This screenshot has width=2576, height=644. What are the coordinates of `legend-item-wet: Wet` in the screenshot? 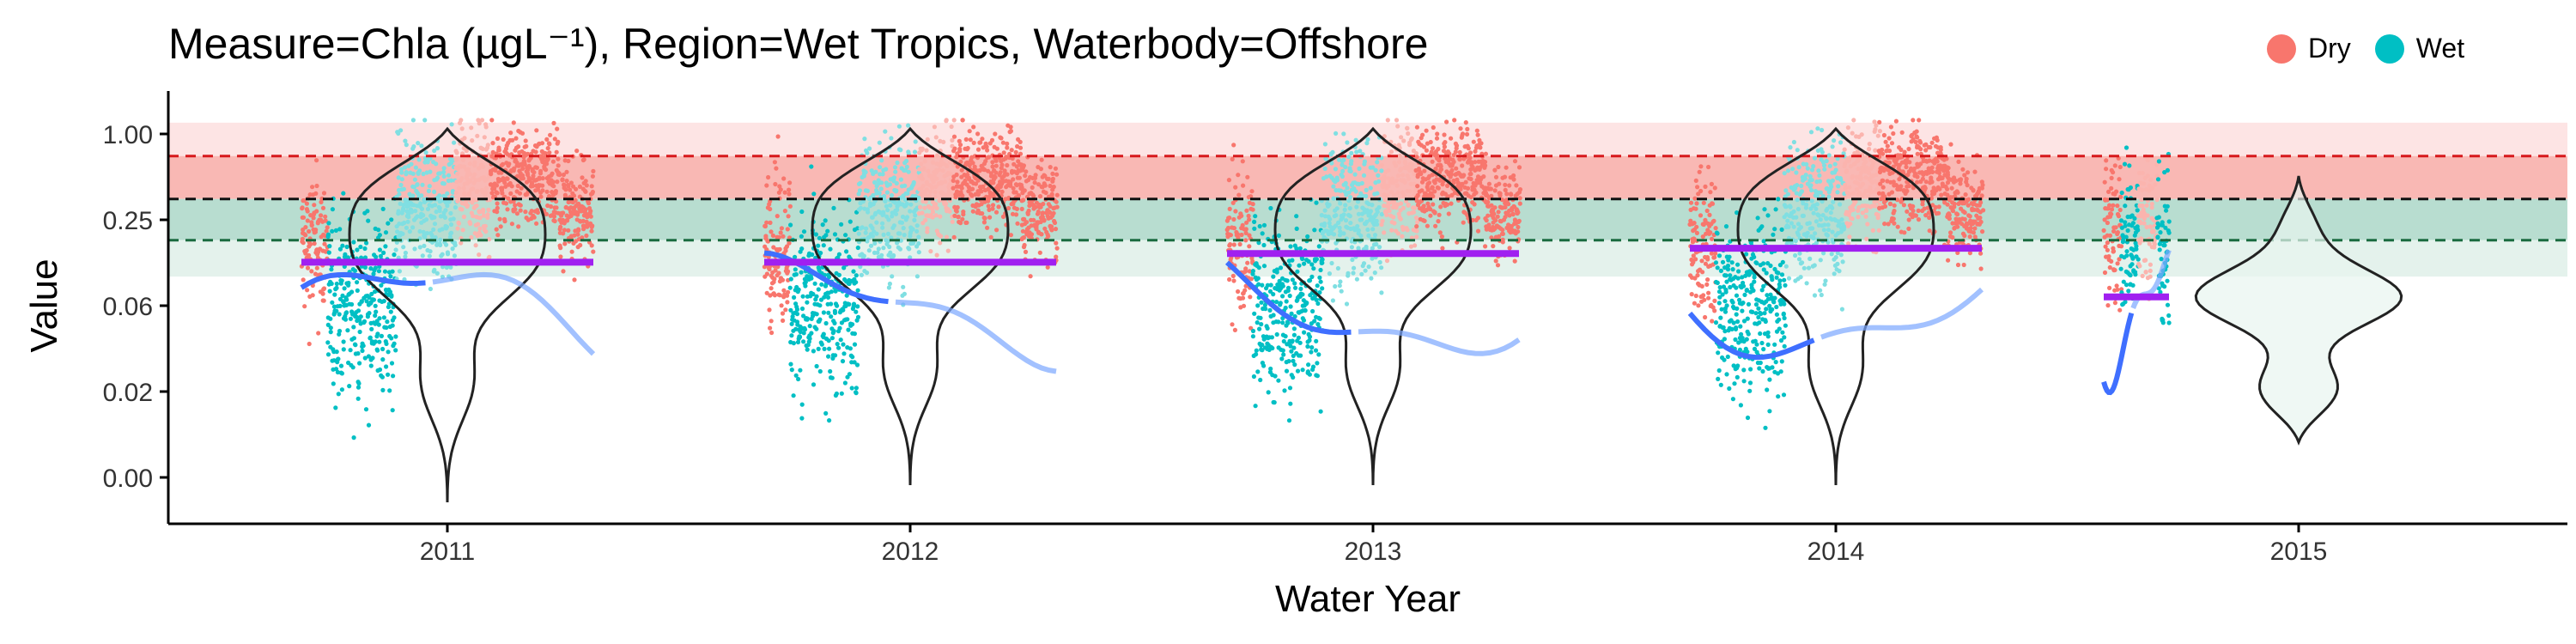 It's located at (2419, 48).